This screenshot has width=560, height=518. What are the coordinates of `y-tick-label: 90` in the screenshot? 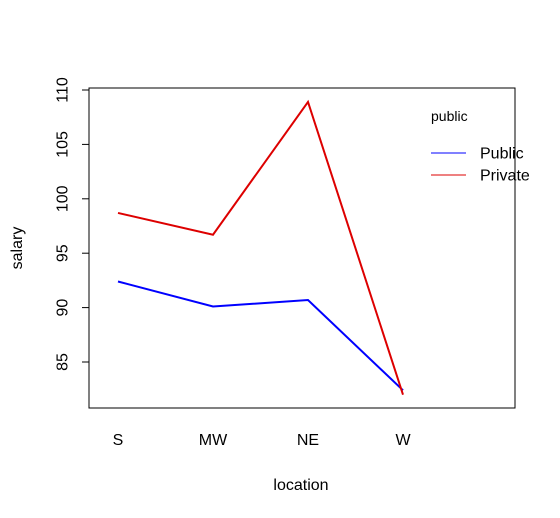 It's located at (63, 308).